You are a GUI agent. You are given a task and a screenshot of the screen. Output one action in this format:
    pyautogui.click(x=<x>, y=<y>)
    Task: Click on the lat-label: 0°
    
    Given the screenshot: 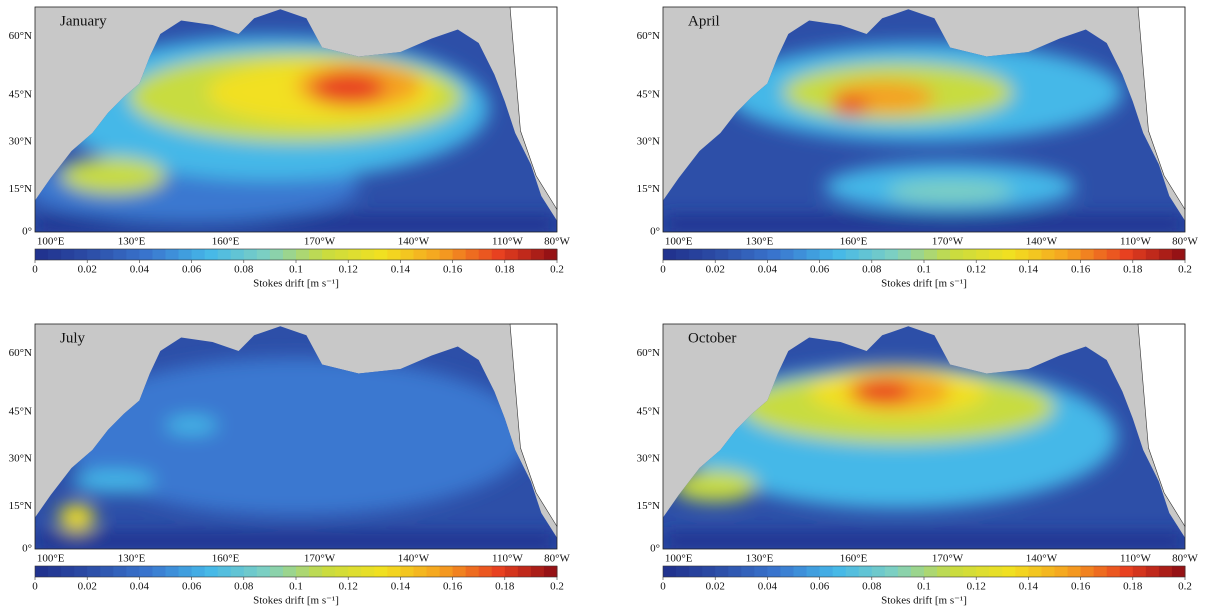 What is the action you would take?
    pyautogui.click(x=27, y=232)
    